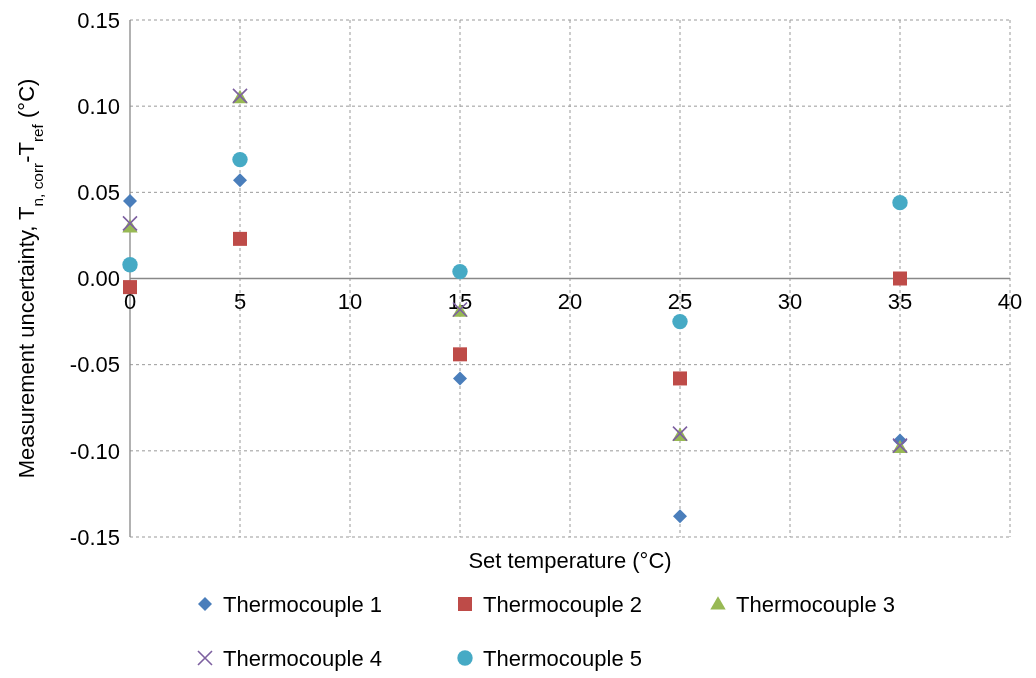  What do you see at coordinates (94, 451) in the screenshot?
I see `y-tick-label: -0.10` at bounding box center [94, 451].